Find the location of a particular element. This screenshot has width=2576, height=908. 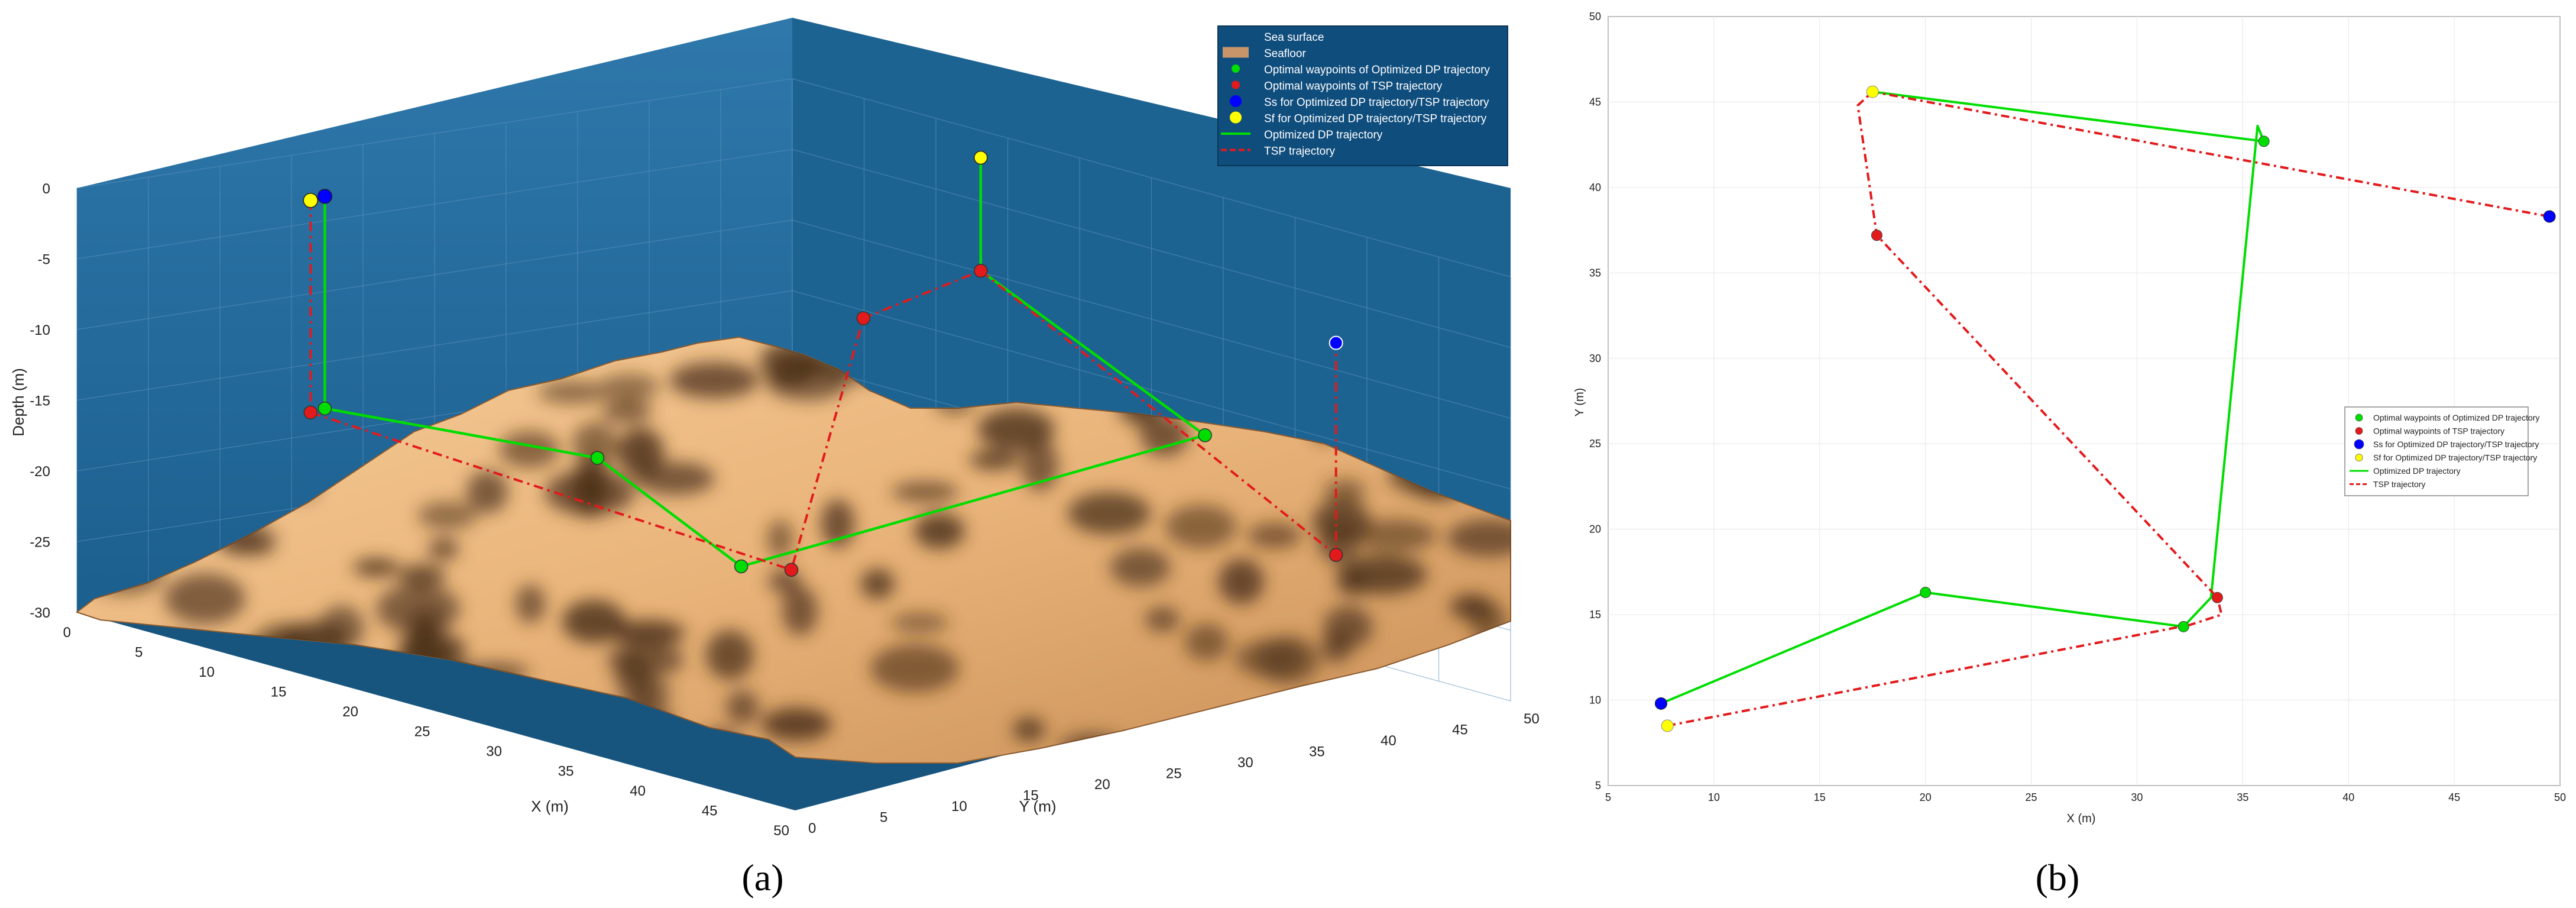

y-tick-label: 20 is located at coordinates (1102, 785).